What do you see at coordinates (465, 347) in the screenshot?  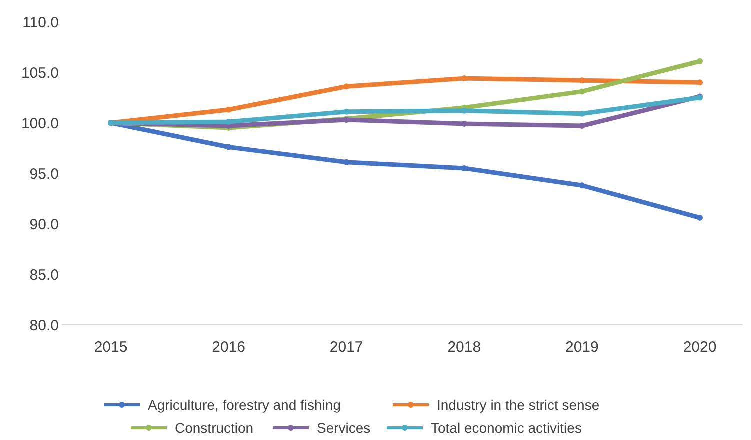 I see `x-tick-label: 2018` at bounding box center [465, 347].